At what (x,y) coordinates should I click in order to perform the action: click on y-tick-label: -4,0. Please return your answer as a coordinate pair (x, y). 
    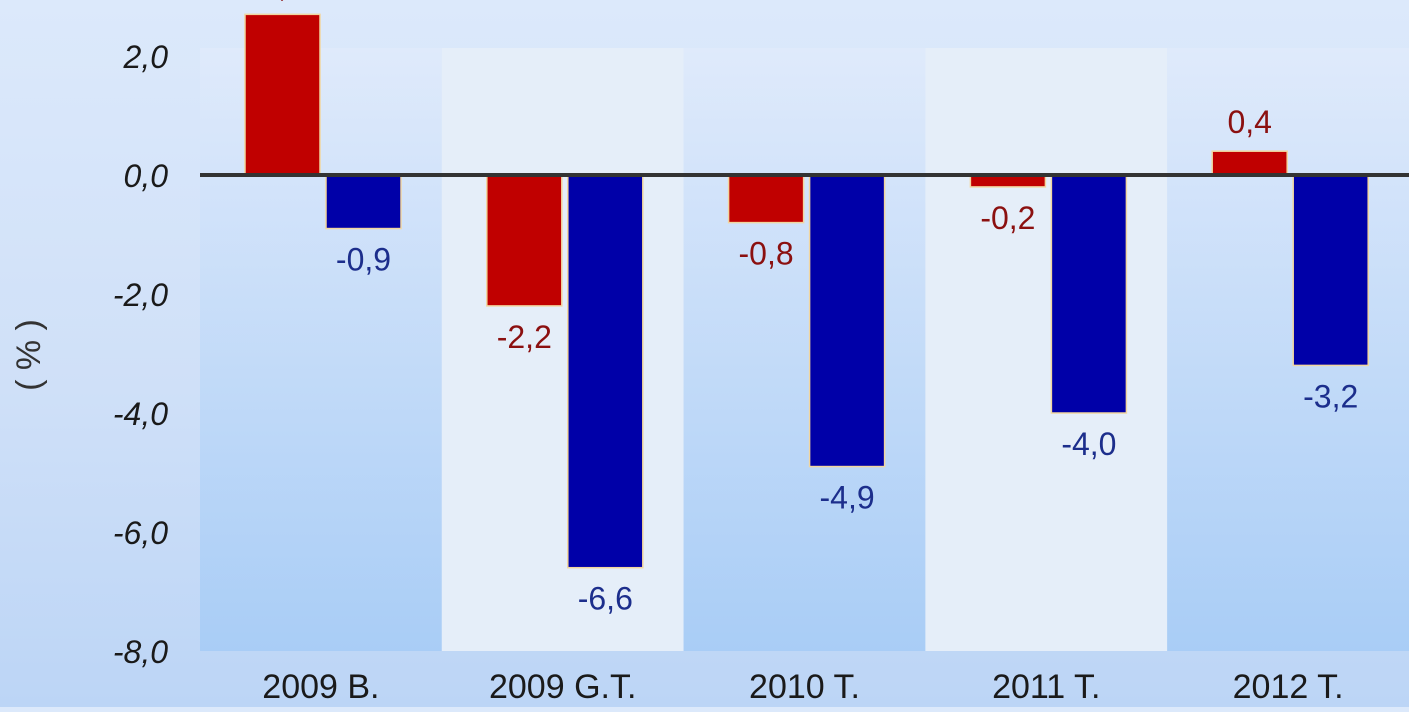
    Looking at the image, I should click on (140, 414).